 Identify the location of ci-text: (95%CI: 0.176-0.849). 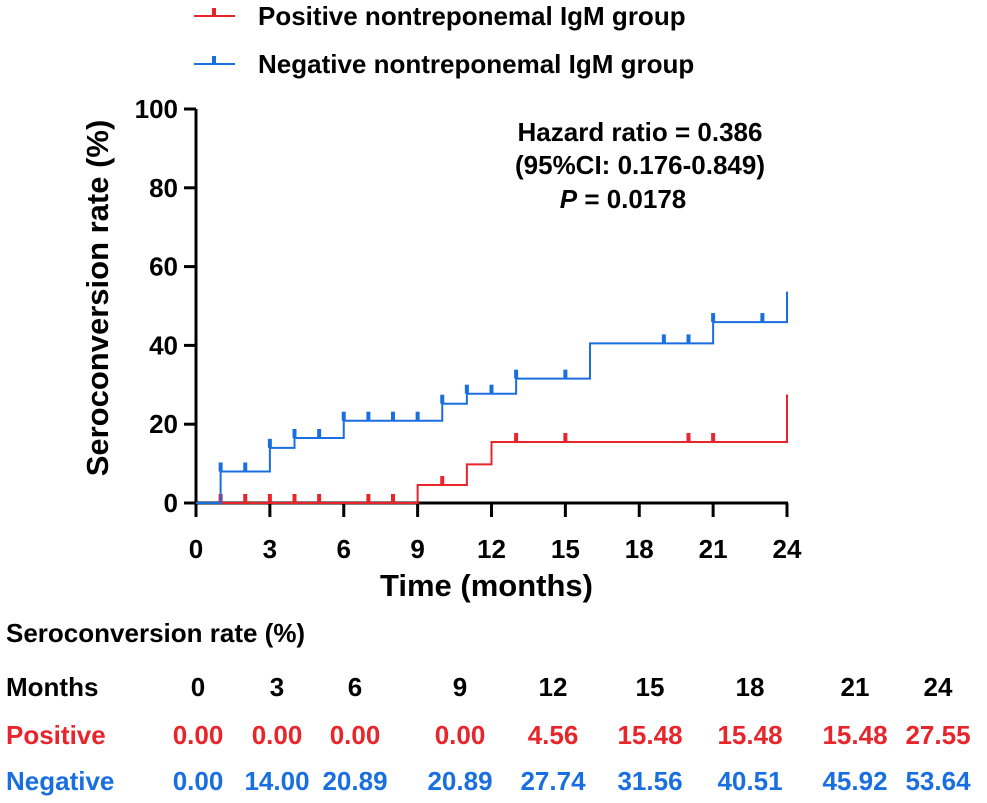
(640, 165).